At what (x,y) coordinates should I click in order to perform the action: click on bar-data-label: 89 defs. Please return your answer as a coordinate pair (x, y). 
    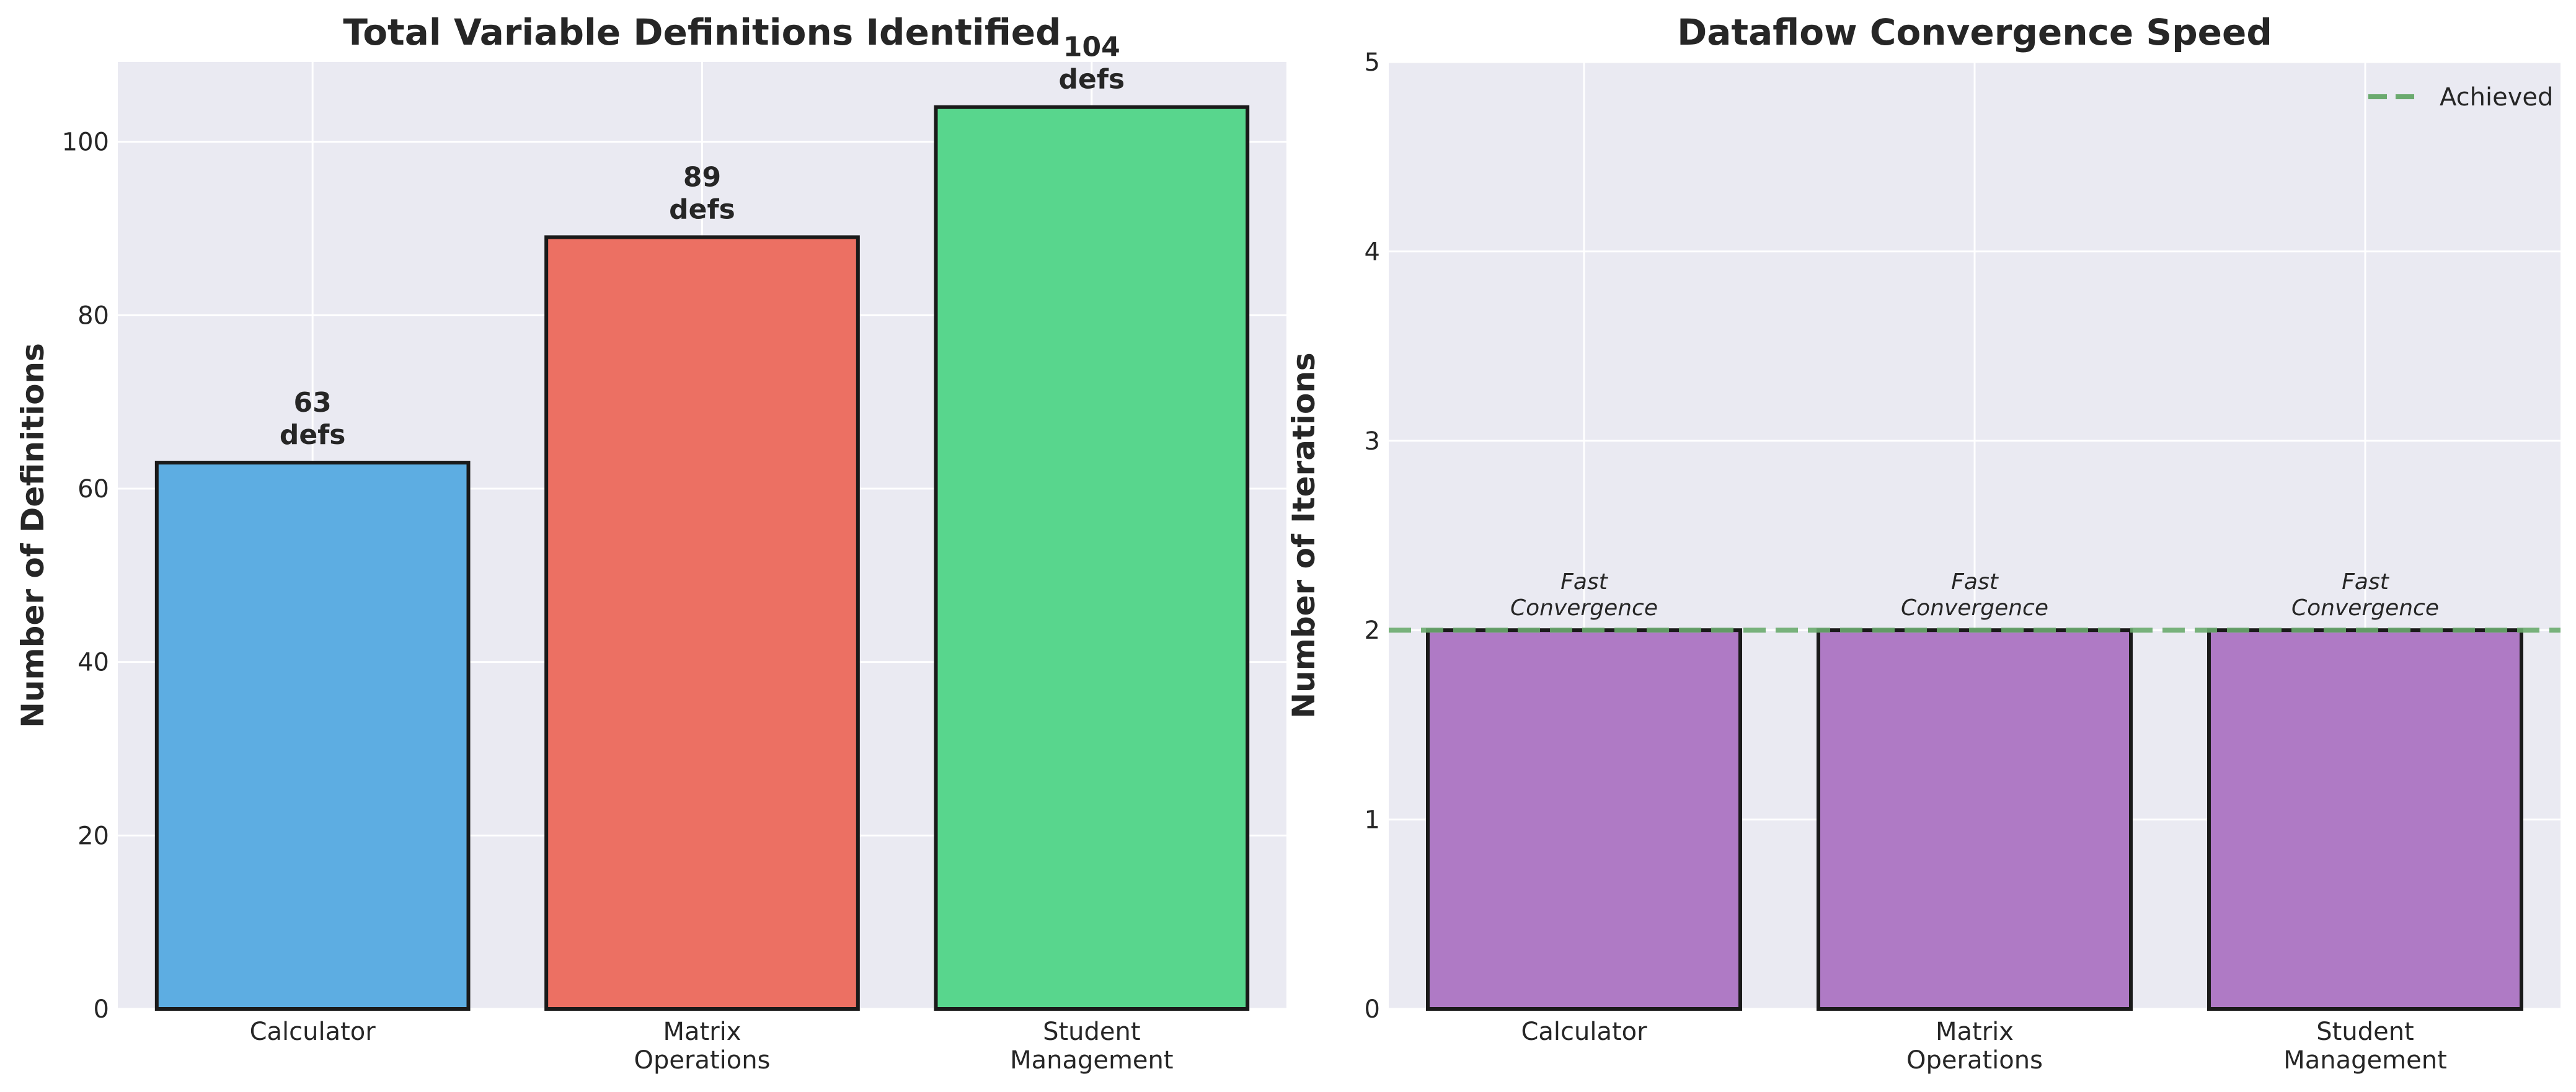
    Looking at the image, I should click on (702, 193).